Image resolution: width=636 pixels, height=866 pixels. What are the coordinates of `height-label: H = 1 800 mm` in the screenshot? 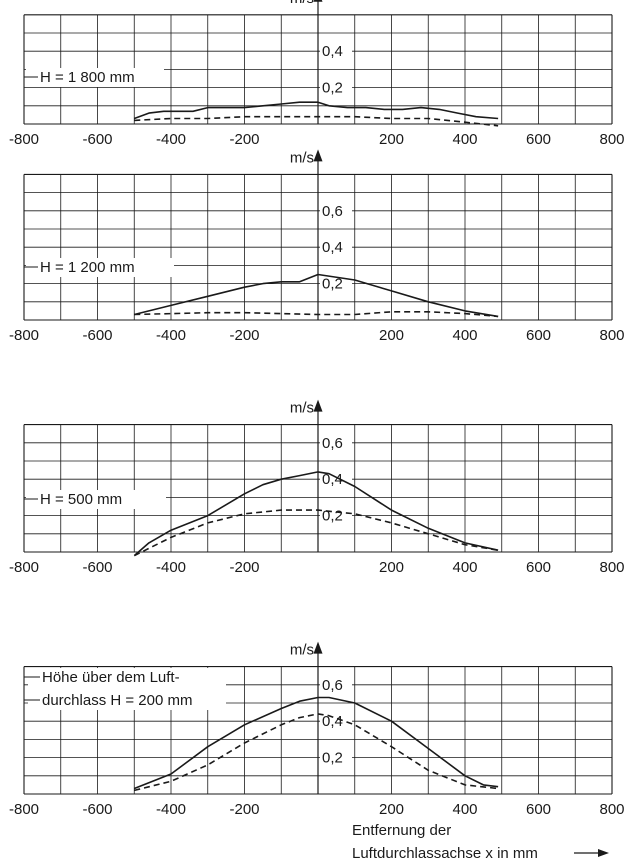 It's located at (87, 77).